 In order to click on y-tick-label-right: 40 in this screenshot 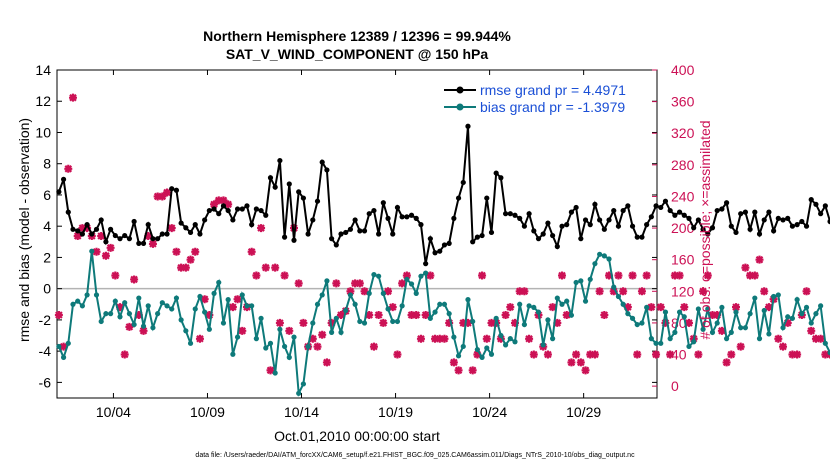, I will do `click(679, 355)`.